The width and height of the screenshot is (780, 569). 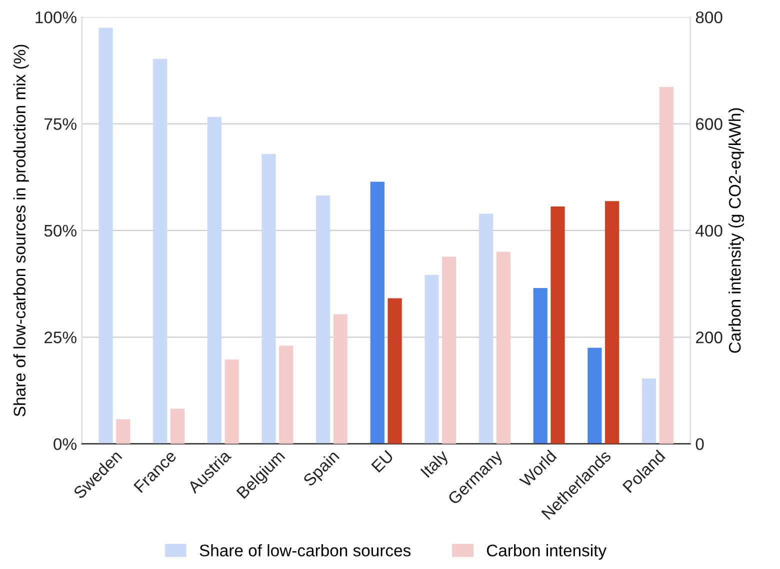 I want to click on y2-tick-label: 0, so click(x=700, y=444).